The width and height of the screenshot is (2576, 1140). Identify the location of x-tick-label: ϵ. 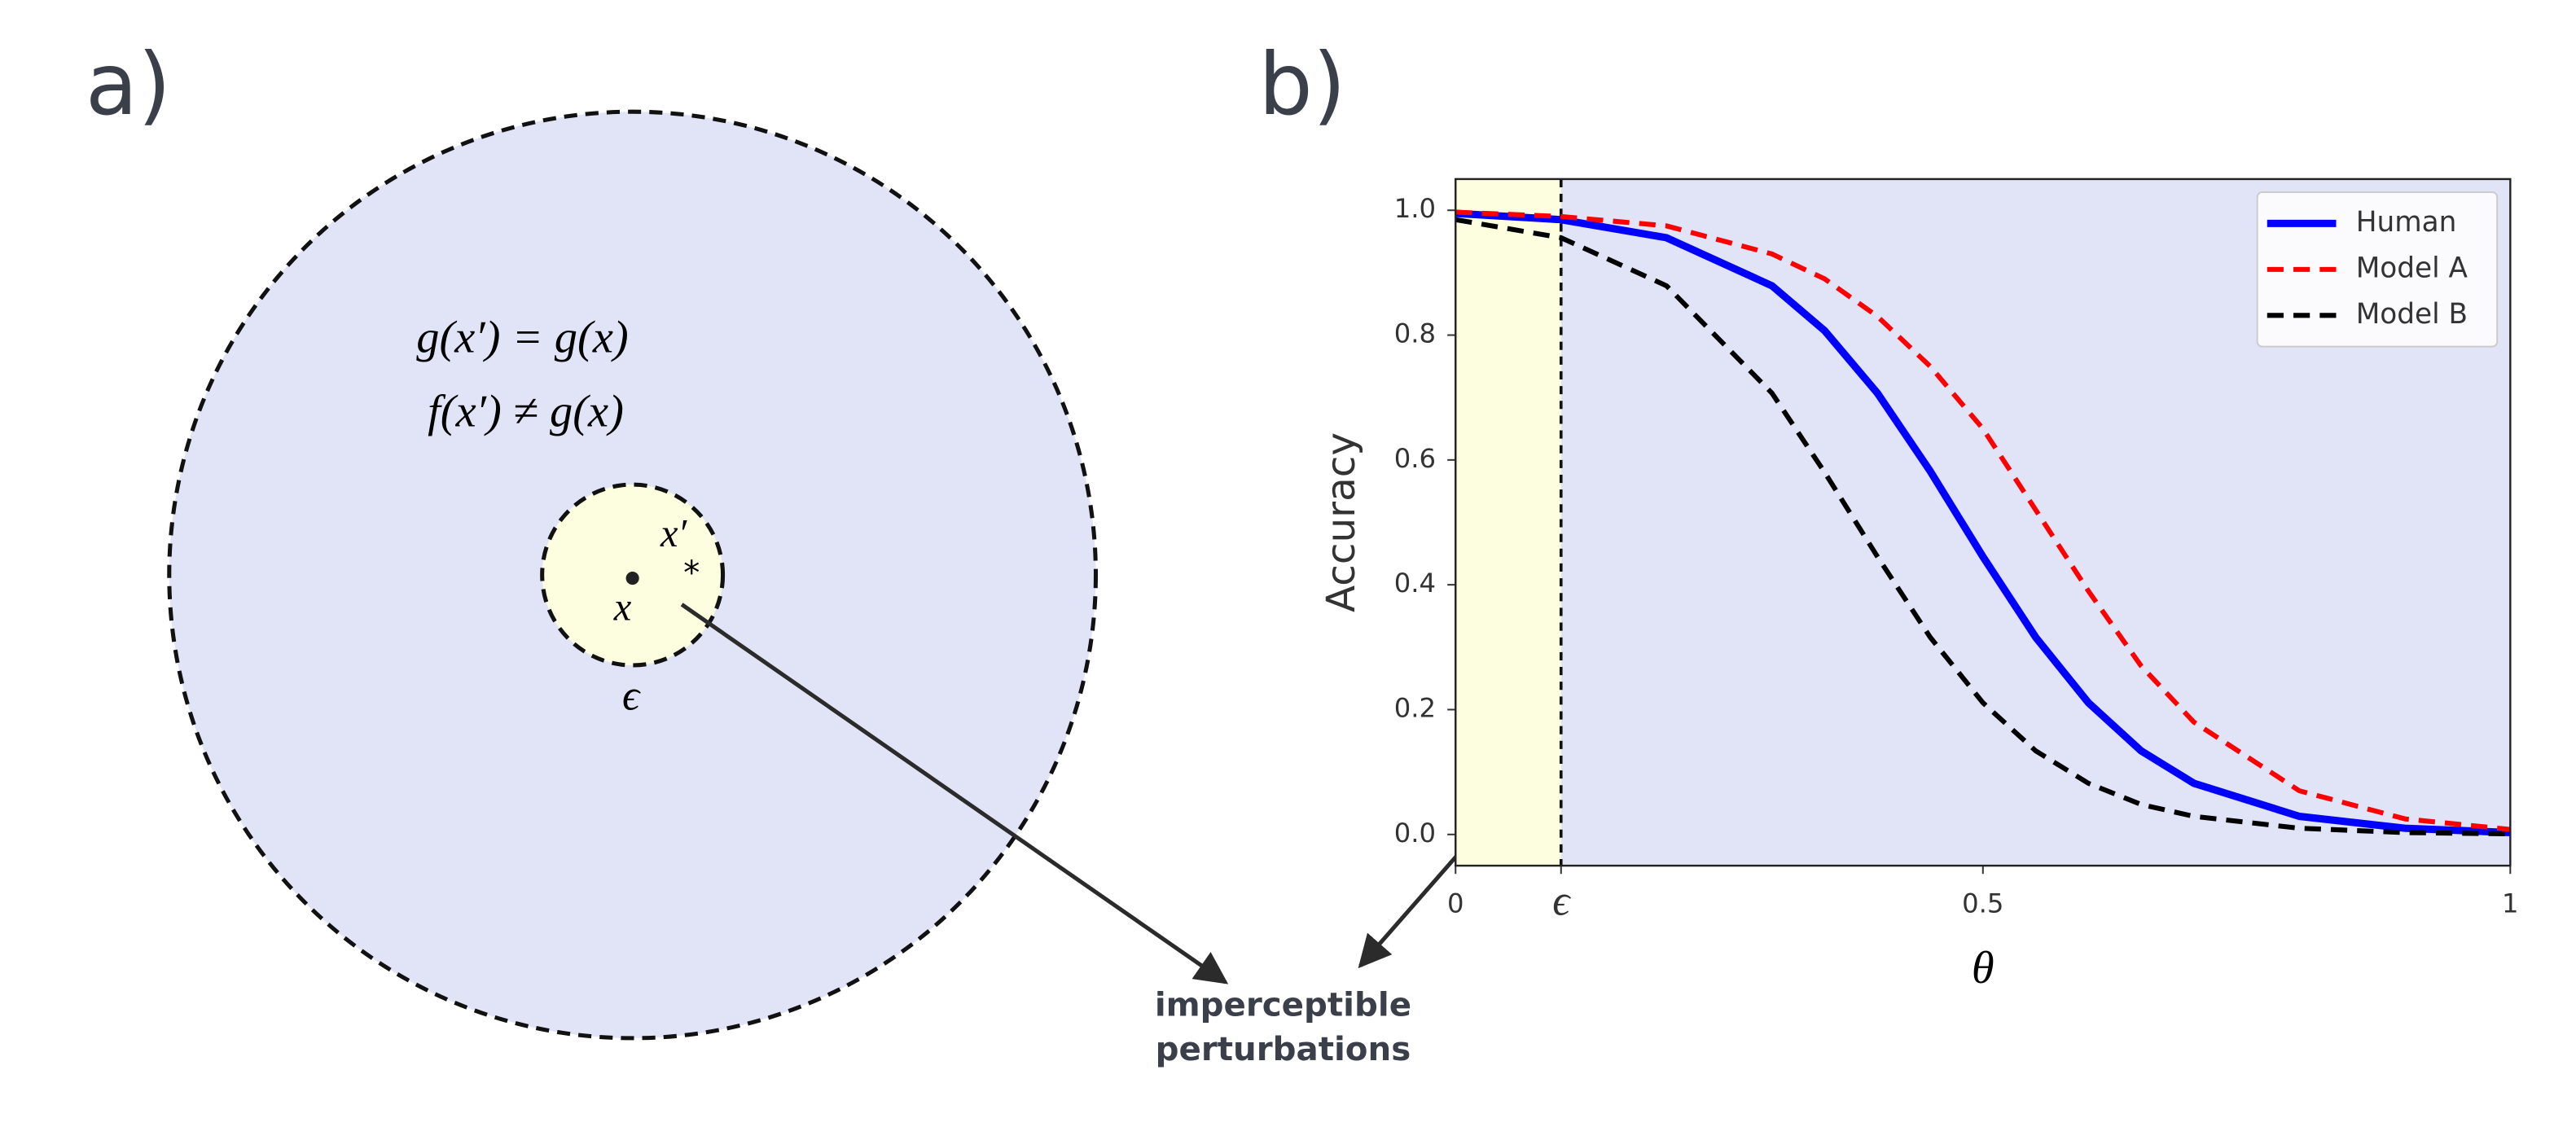
(1561, 901).